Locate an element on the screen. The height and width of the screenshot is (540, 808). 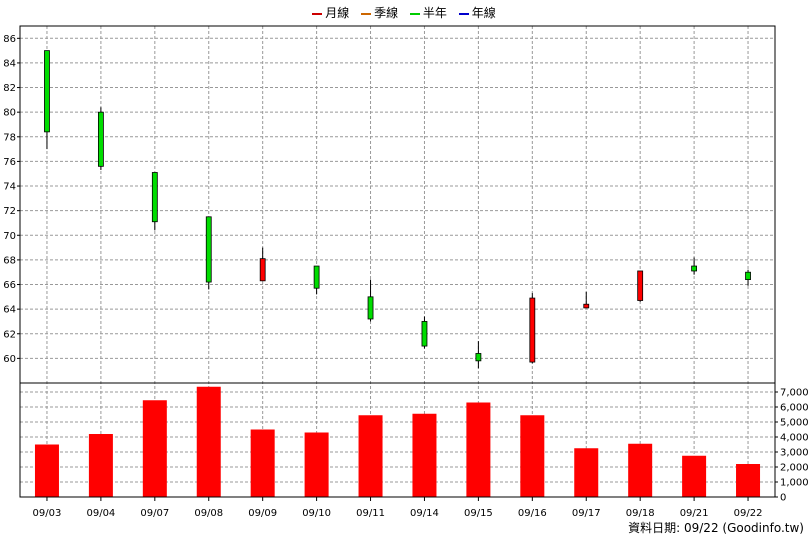
legend-item-yearly: 年線 is located at coordinates (477, 12).